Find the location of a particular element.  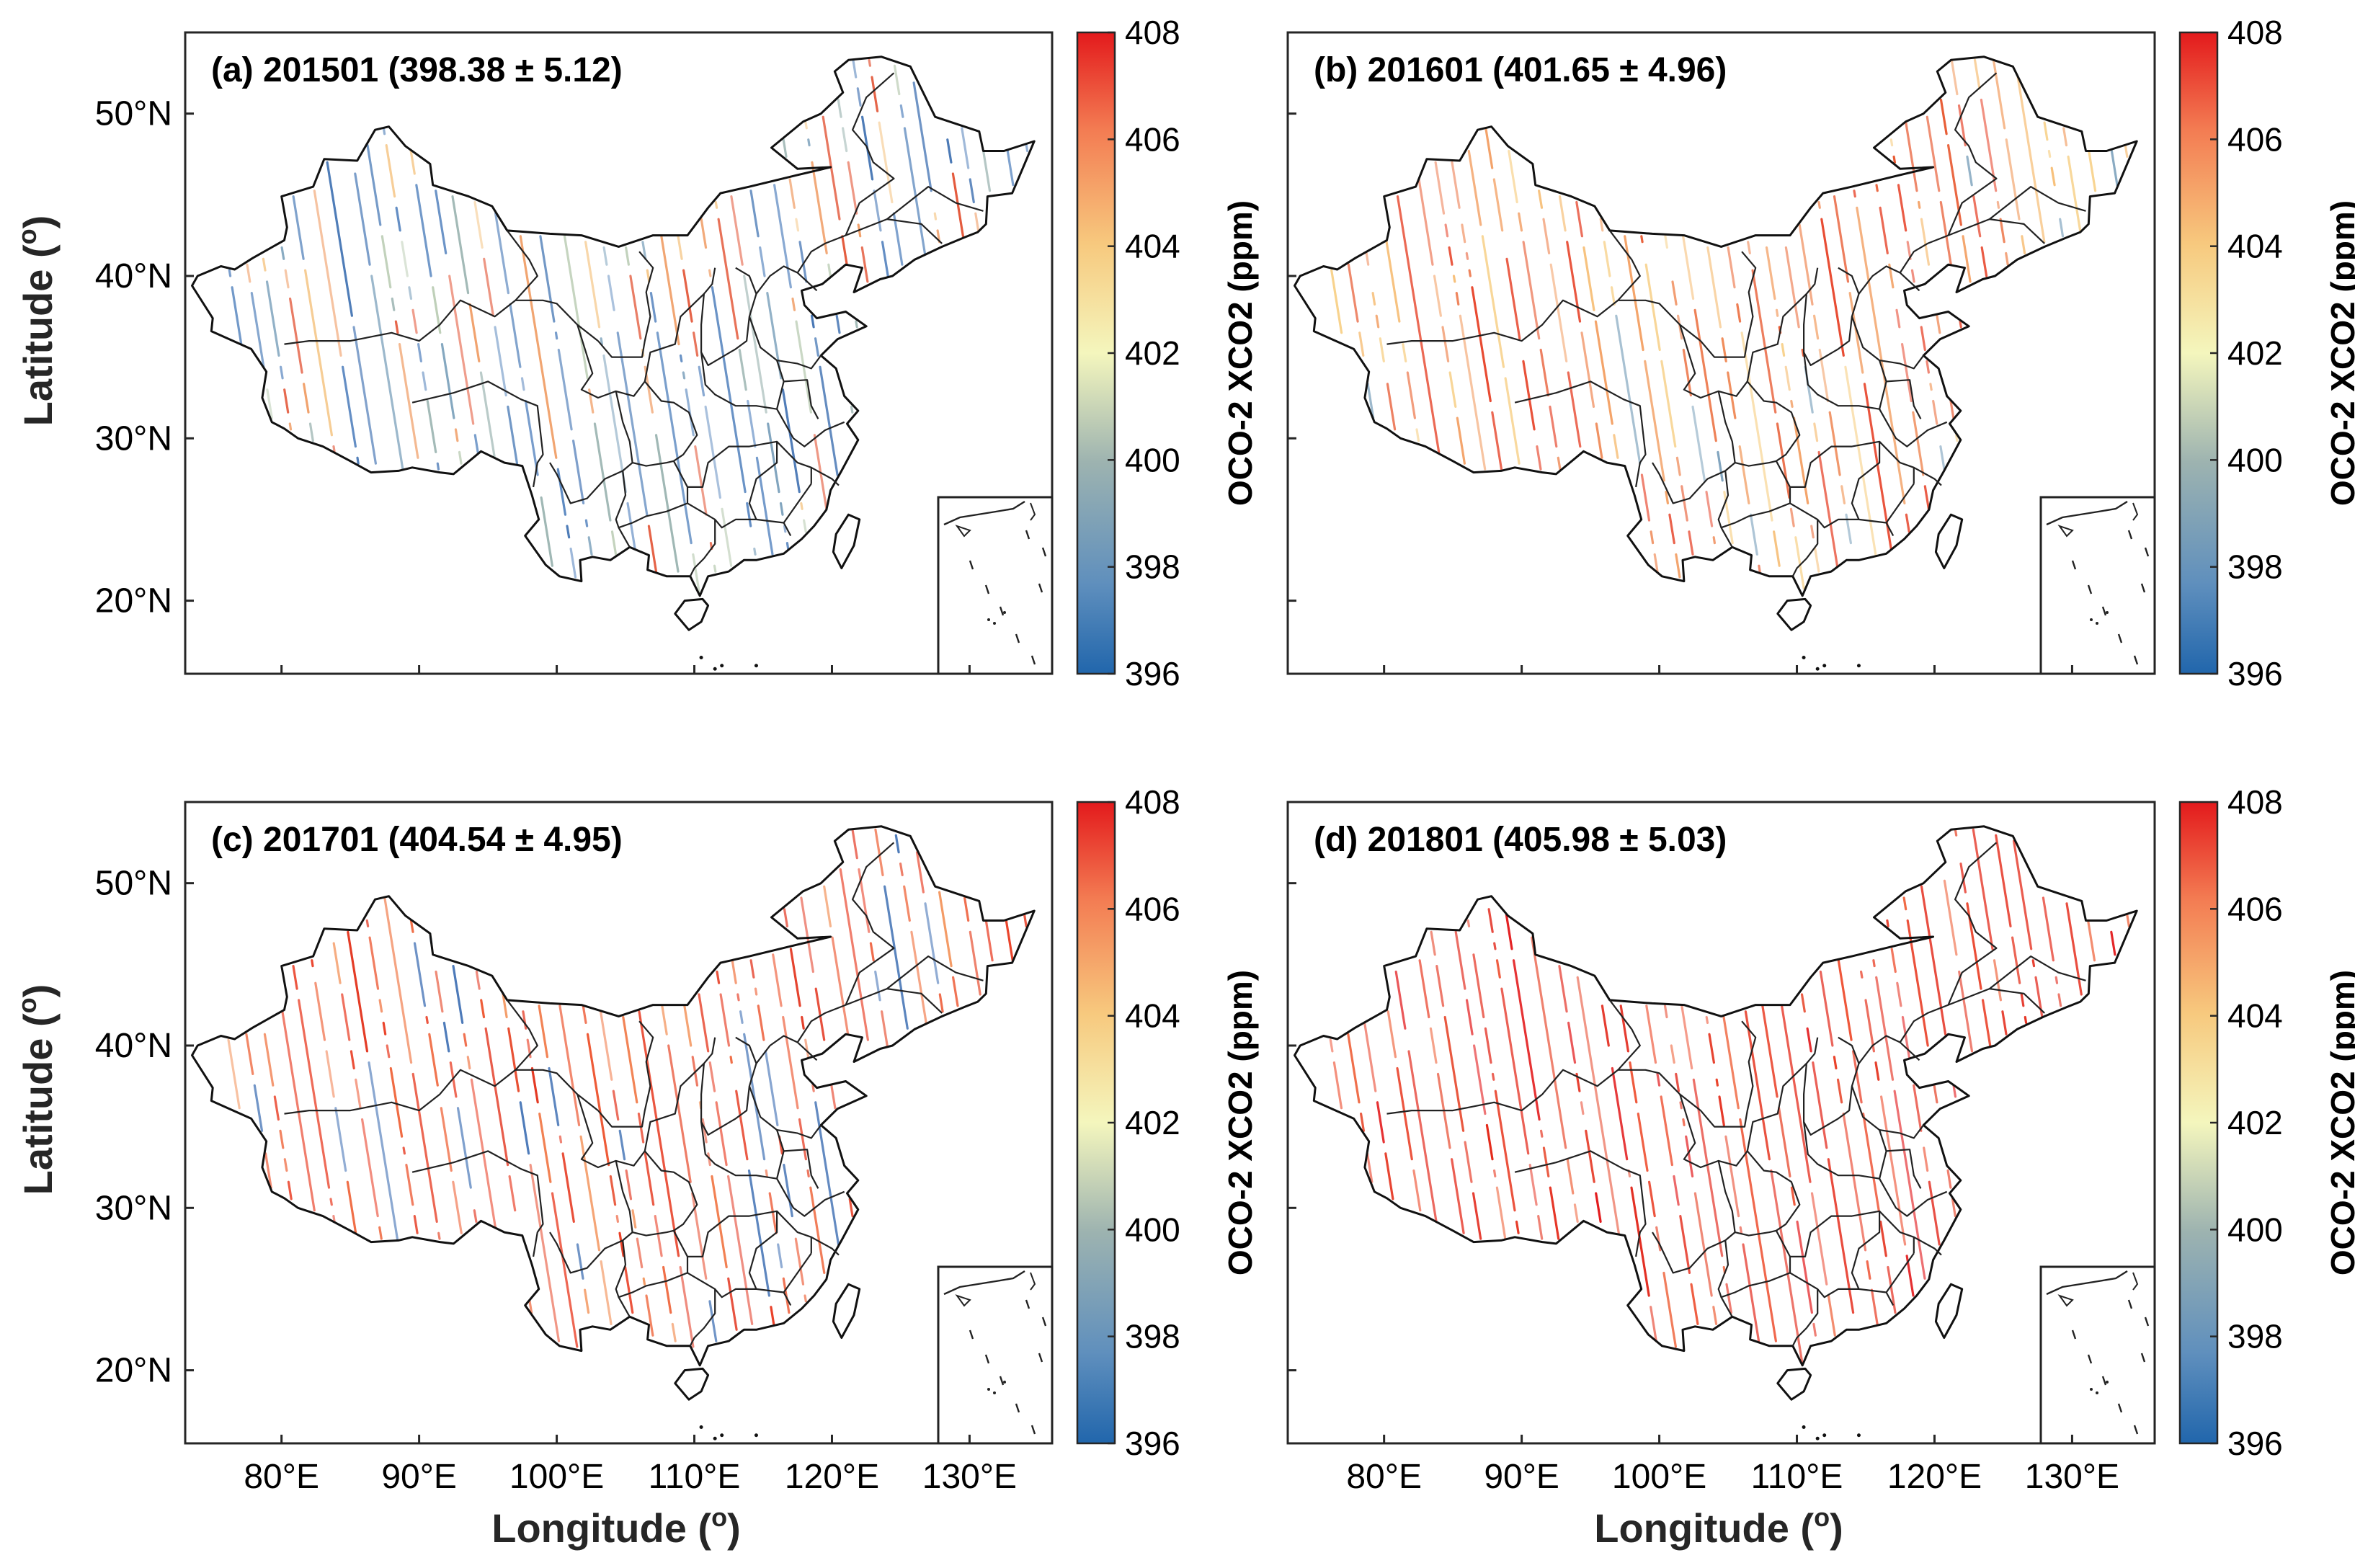

y-axis-title-bottom: Latitude (o) is located at coordinates (36, 1089).